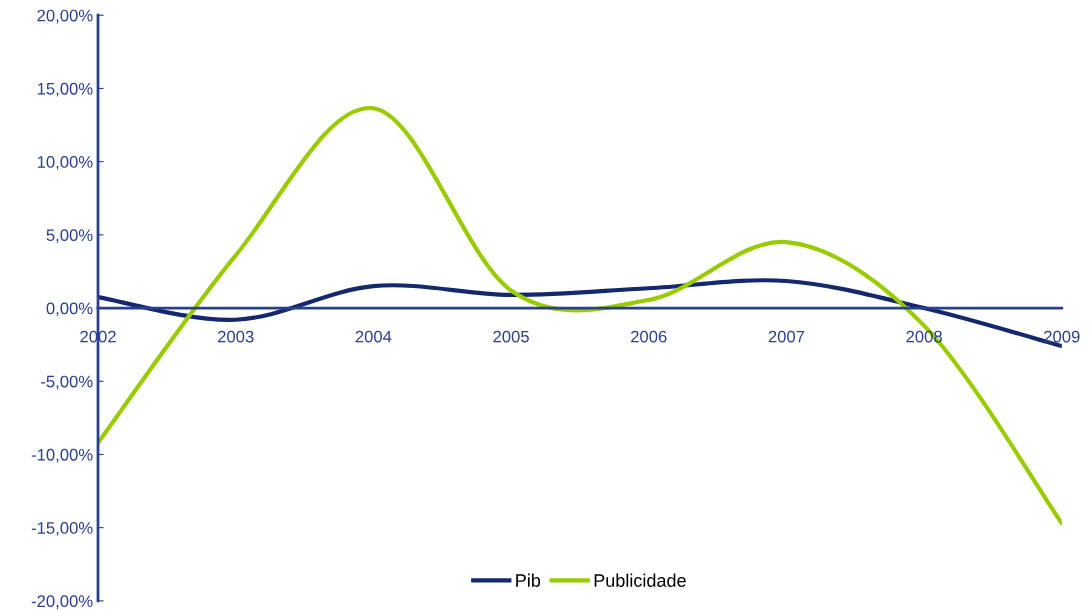 The height and width of the screenshot is (610, 1089). Describe the element at coordinates (69, 236) in the screenshot. I see `y-tick-label: 5,00%` at that location.